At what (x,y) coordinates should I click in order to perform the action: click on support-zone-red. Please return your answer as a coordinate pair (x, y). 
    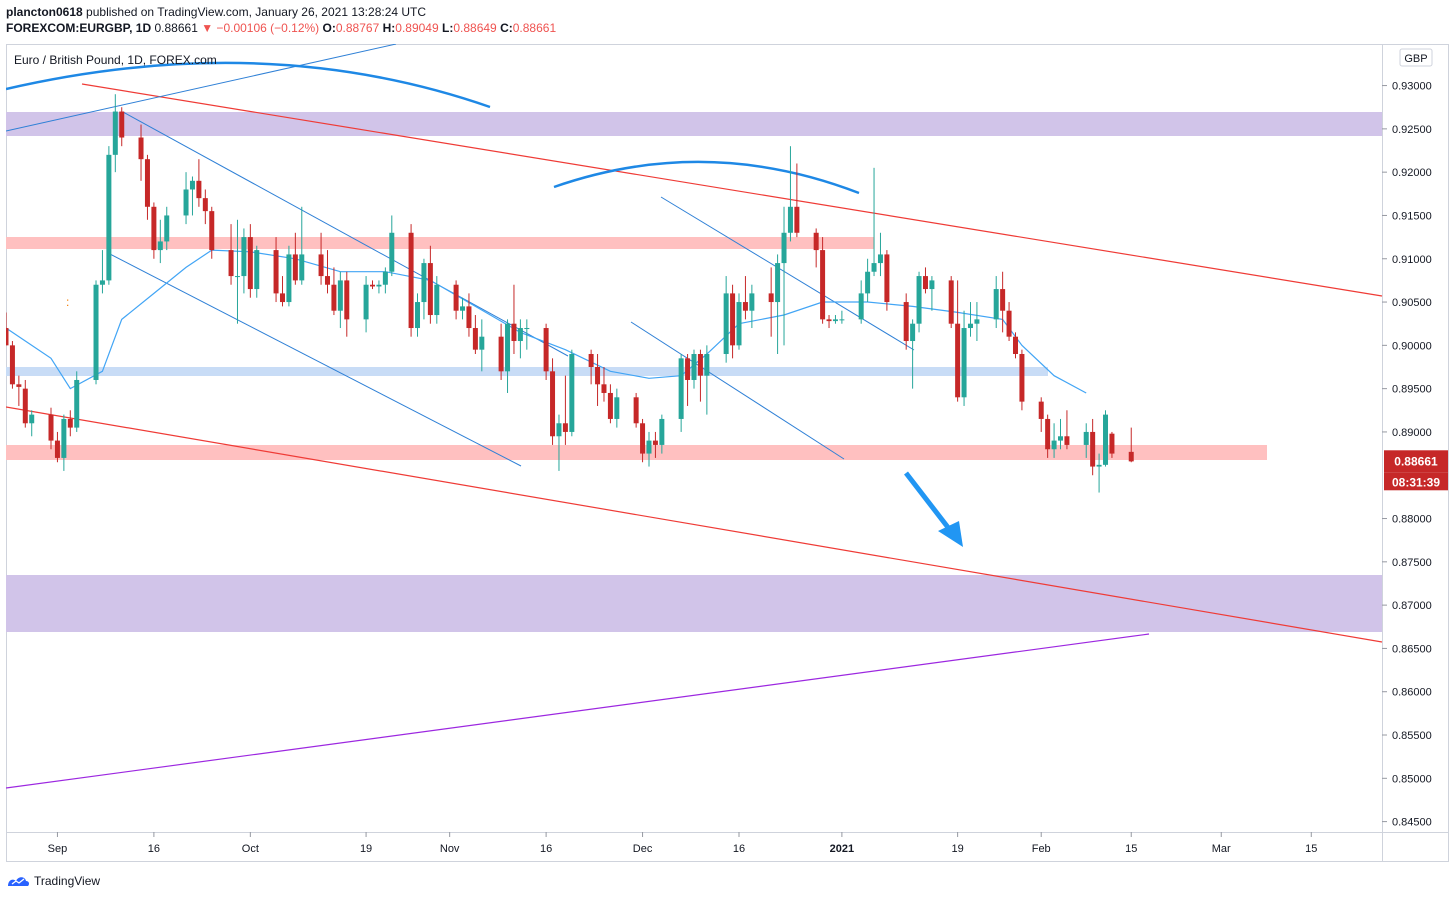
    Looking at the image, I should click on (636, 452).